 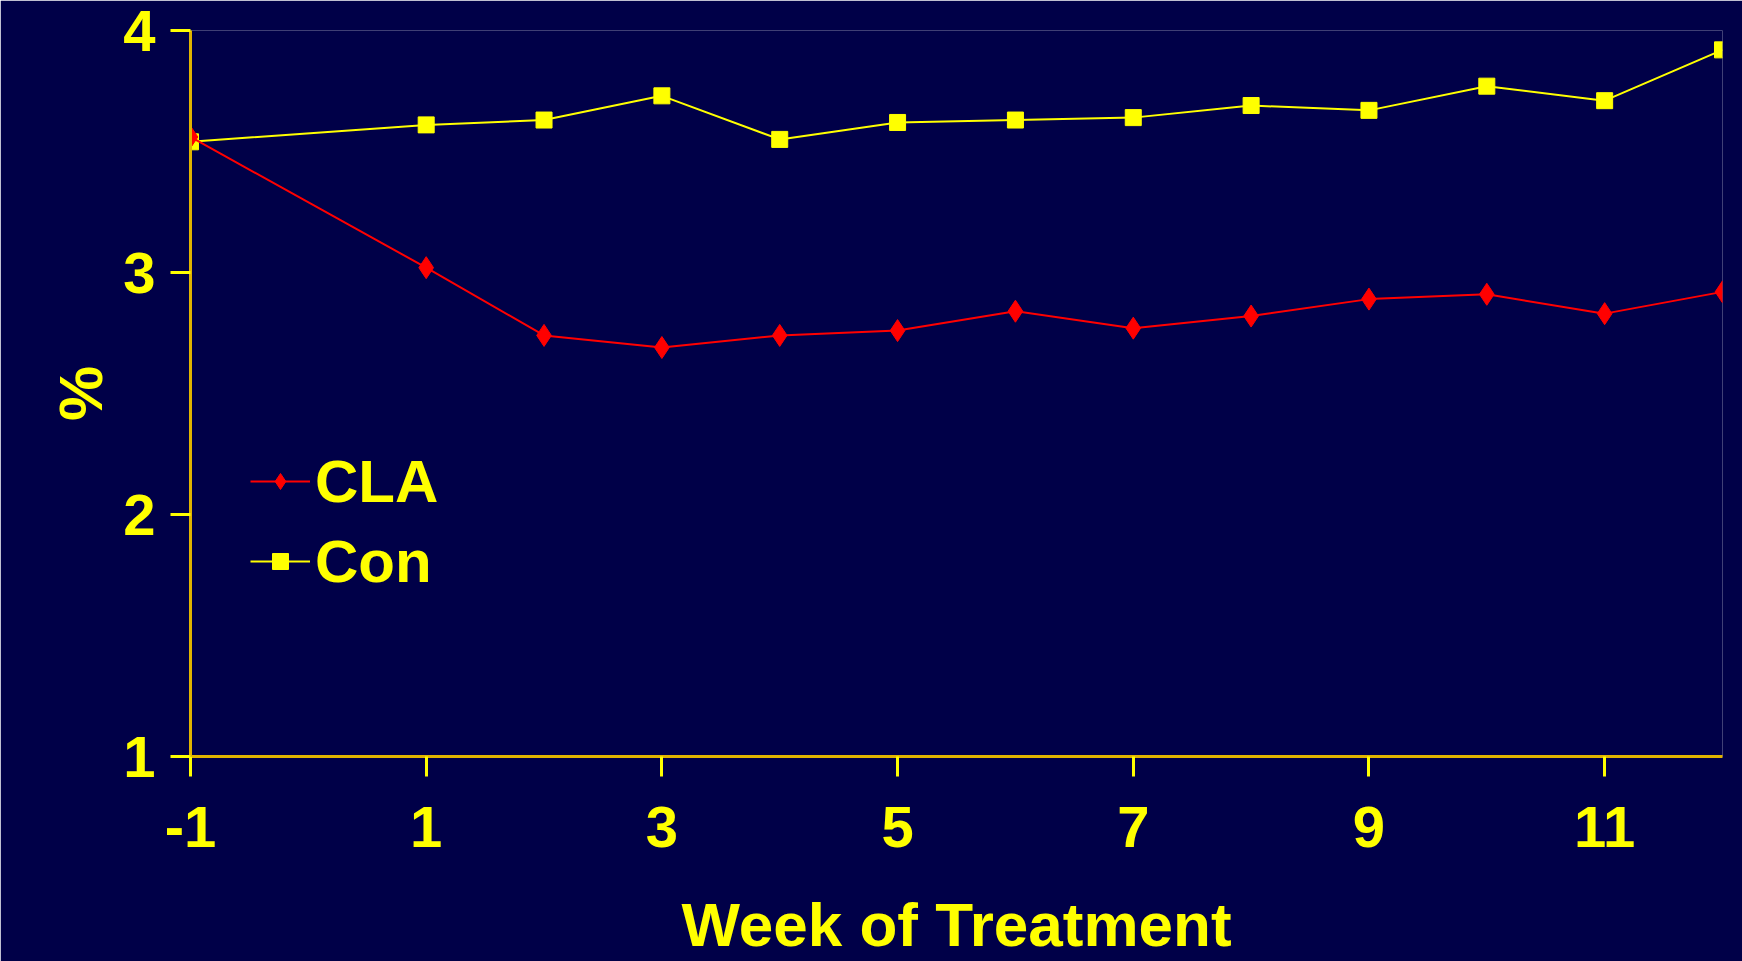 What do you see at coordinates (1605, 826) in the screenshot?
I see `x-tick-label: 11` at bounding box center [1605, 826].